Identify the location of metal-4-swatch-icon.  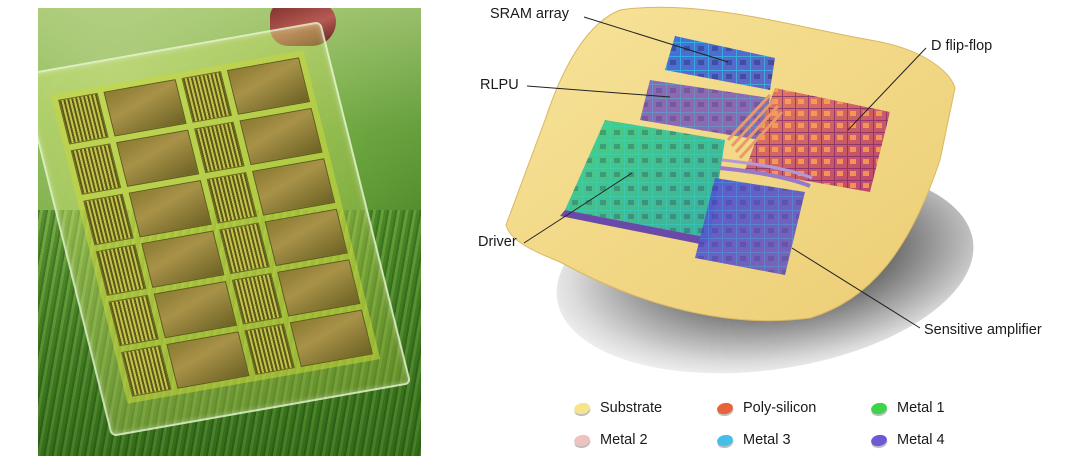
(879, 440).